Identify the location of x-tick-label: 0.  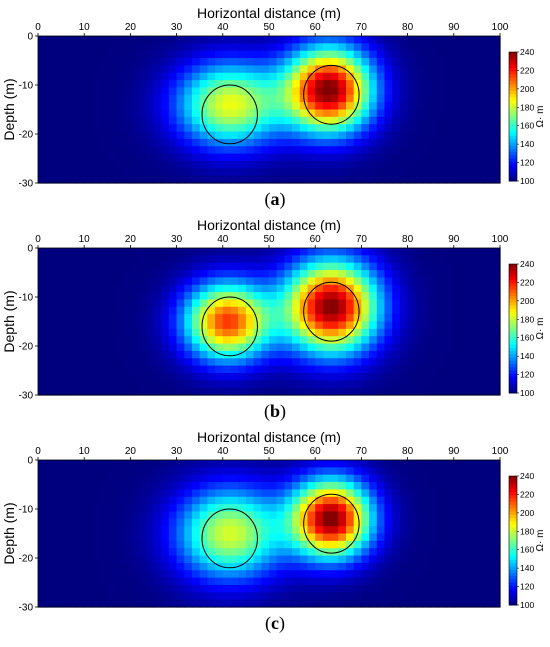
(38, 451).